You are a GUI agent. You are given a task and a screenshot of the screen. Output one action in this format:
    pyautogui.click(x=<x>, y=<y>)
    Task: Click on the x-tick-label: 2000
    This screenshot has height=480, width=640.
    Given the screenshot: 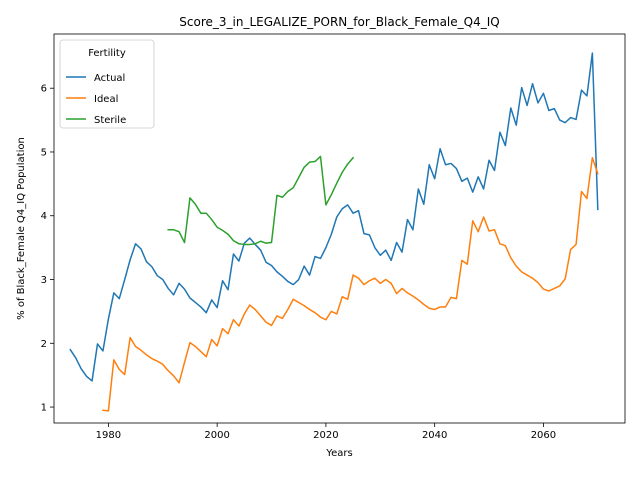 What is the action you would take?
    pyautogui.click(x=216, y=435)
    